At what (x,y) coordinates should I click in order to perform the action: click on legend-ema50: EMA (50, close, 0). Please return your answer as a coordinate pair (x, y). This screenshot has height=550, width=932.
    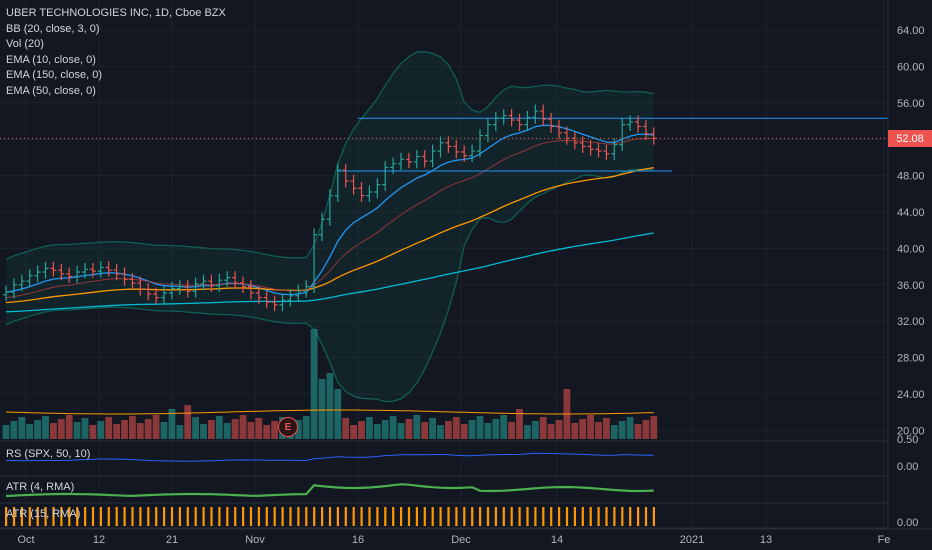
    Looking at the image, I should click on (51, 90).